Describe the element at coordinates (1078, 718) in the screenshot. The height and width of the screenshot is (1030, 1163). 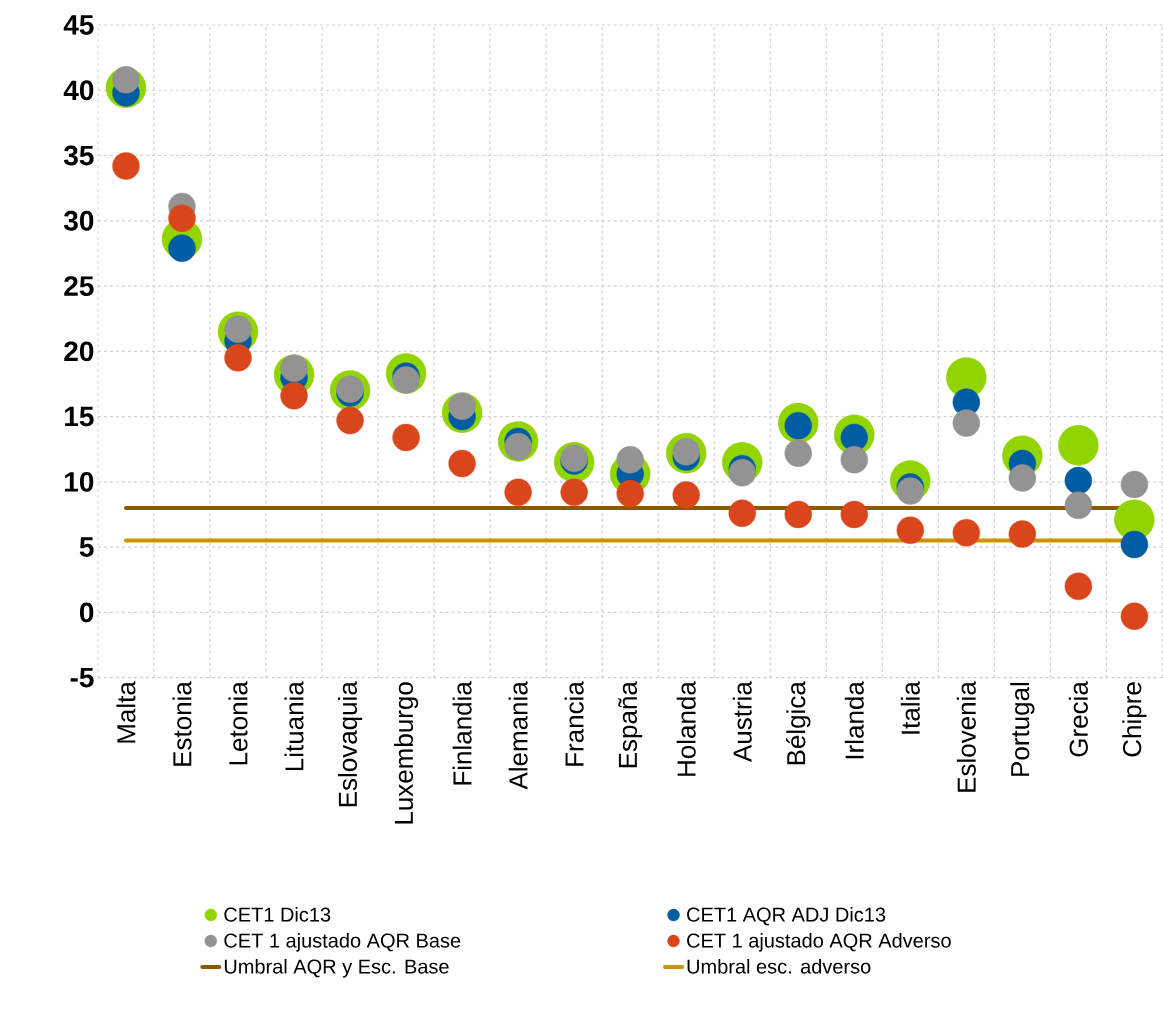
I see `x-tick-label: Grecia` at that location.